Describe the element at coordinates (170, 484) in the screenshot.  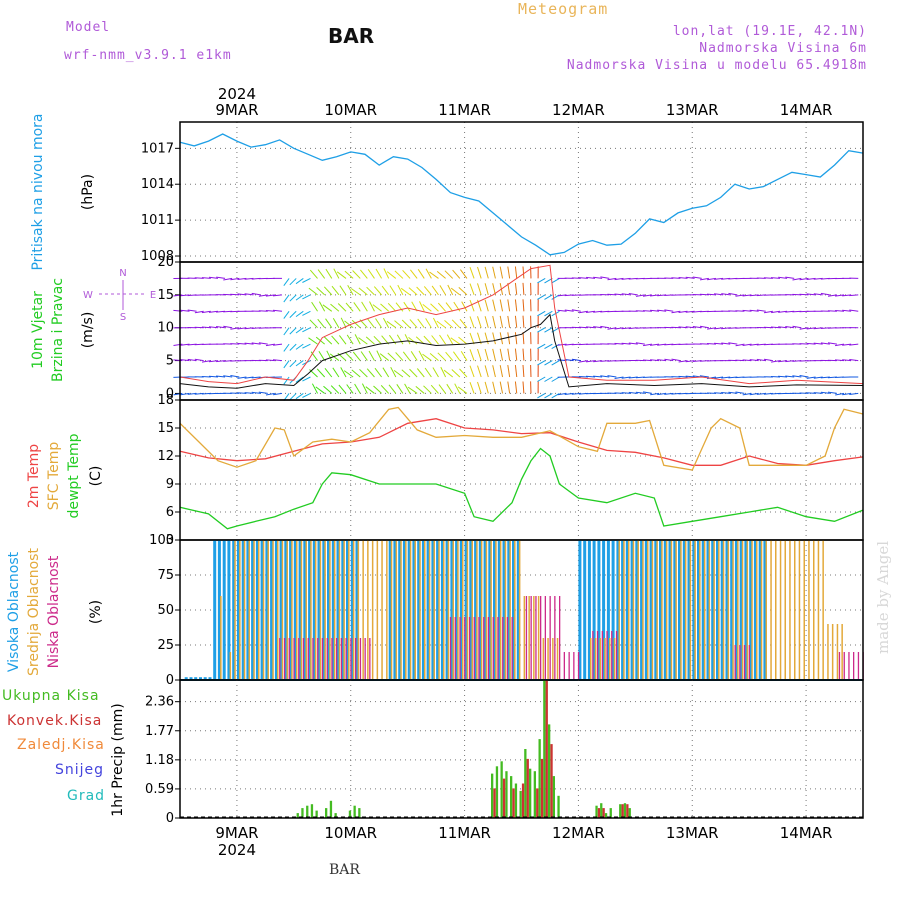
I see `y-tick-label: 9` at that location.